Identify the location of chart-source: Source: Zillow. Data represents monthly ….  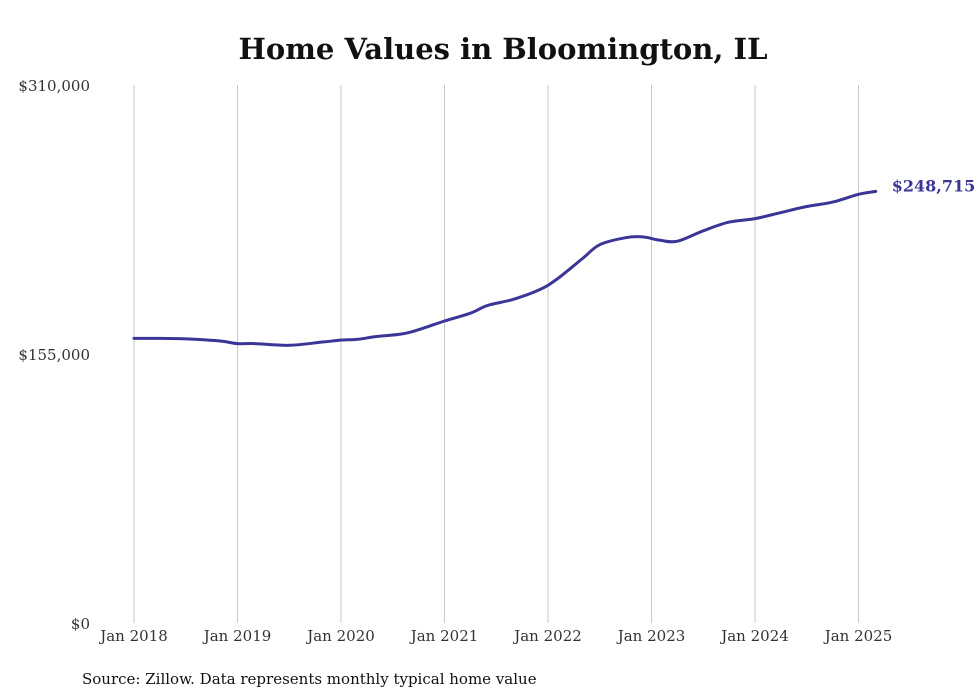
(309, 679).